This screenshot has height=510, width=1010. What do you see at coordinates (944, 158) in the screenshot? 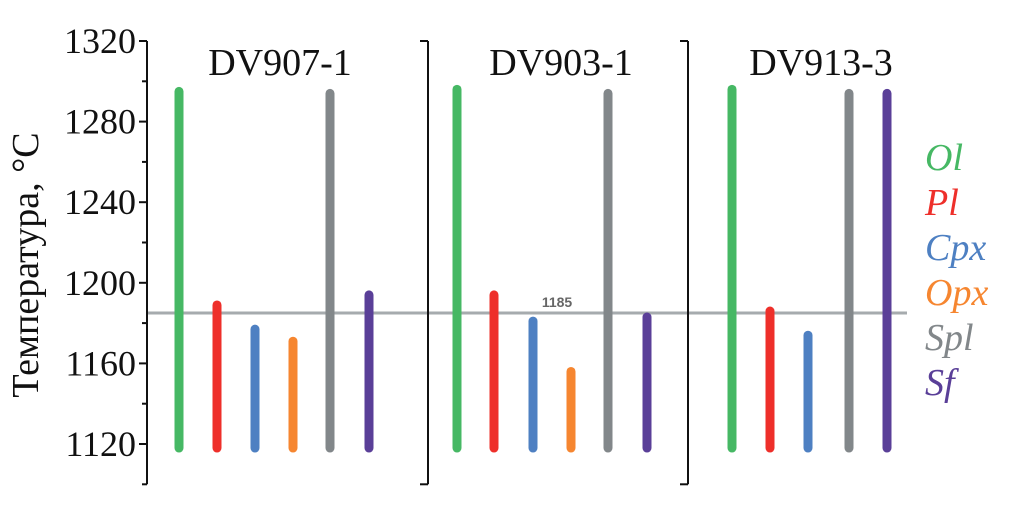
I see `legend-ol: Ol` at bounding box center [944, 158].